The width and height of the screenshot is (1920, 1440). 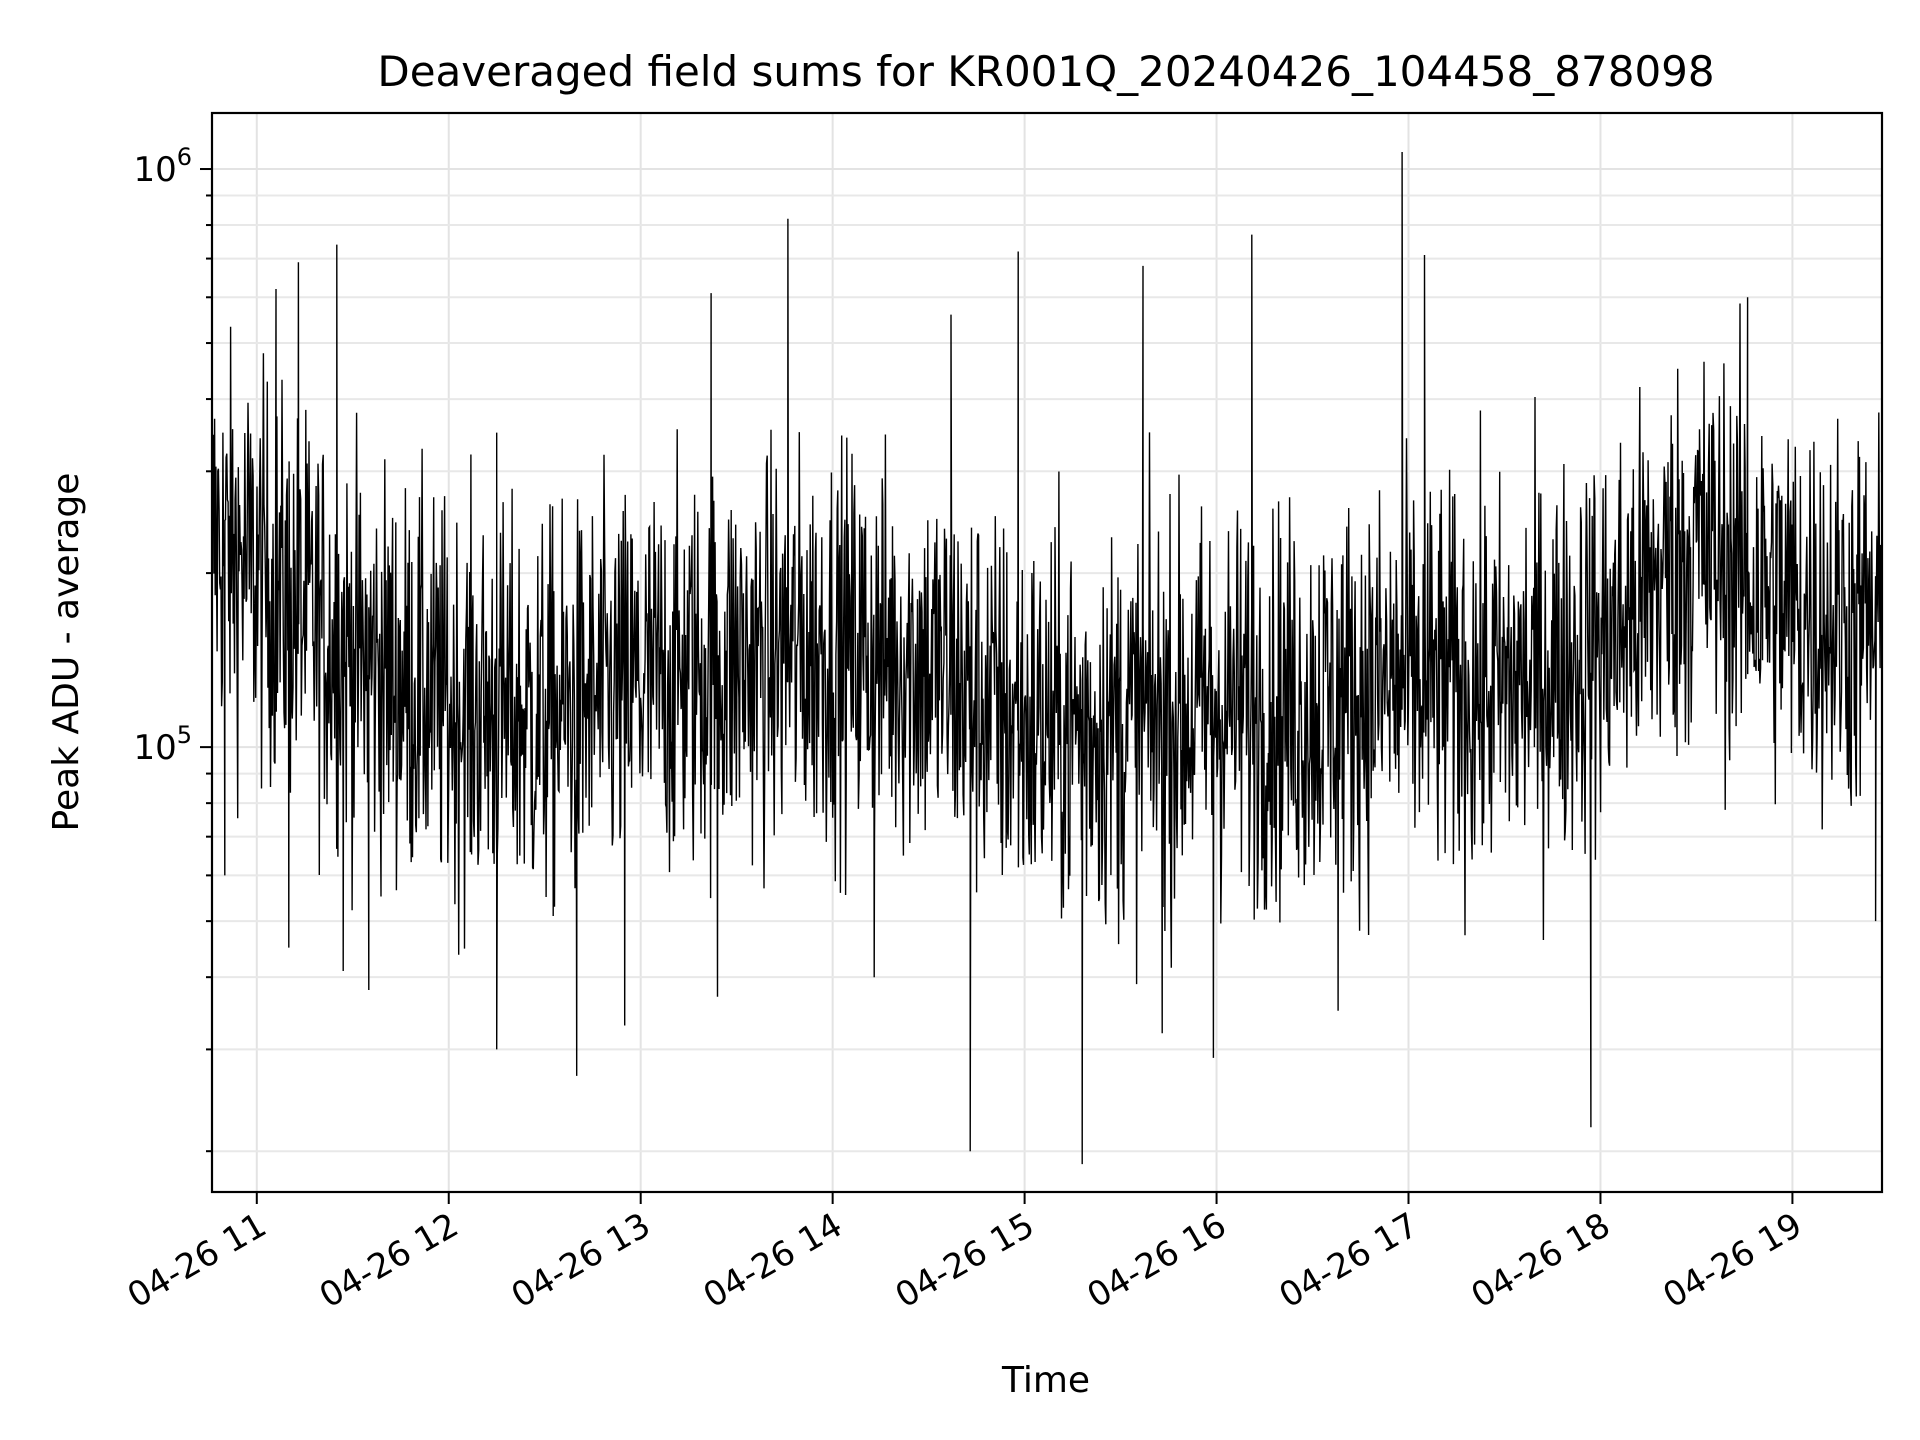 I want to click on x-tick-label: 04-26 13, so click(x=581, y=1260).